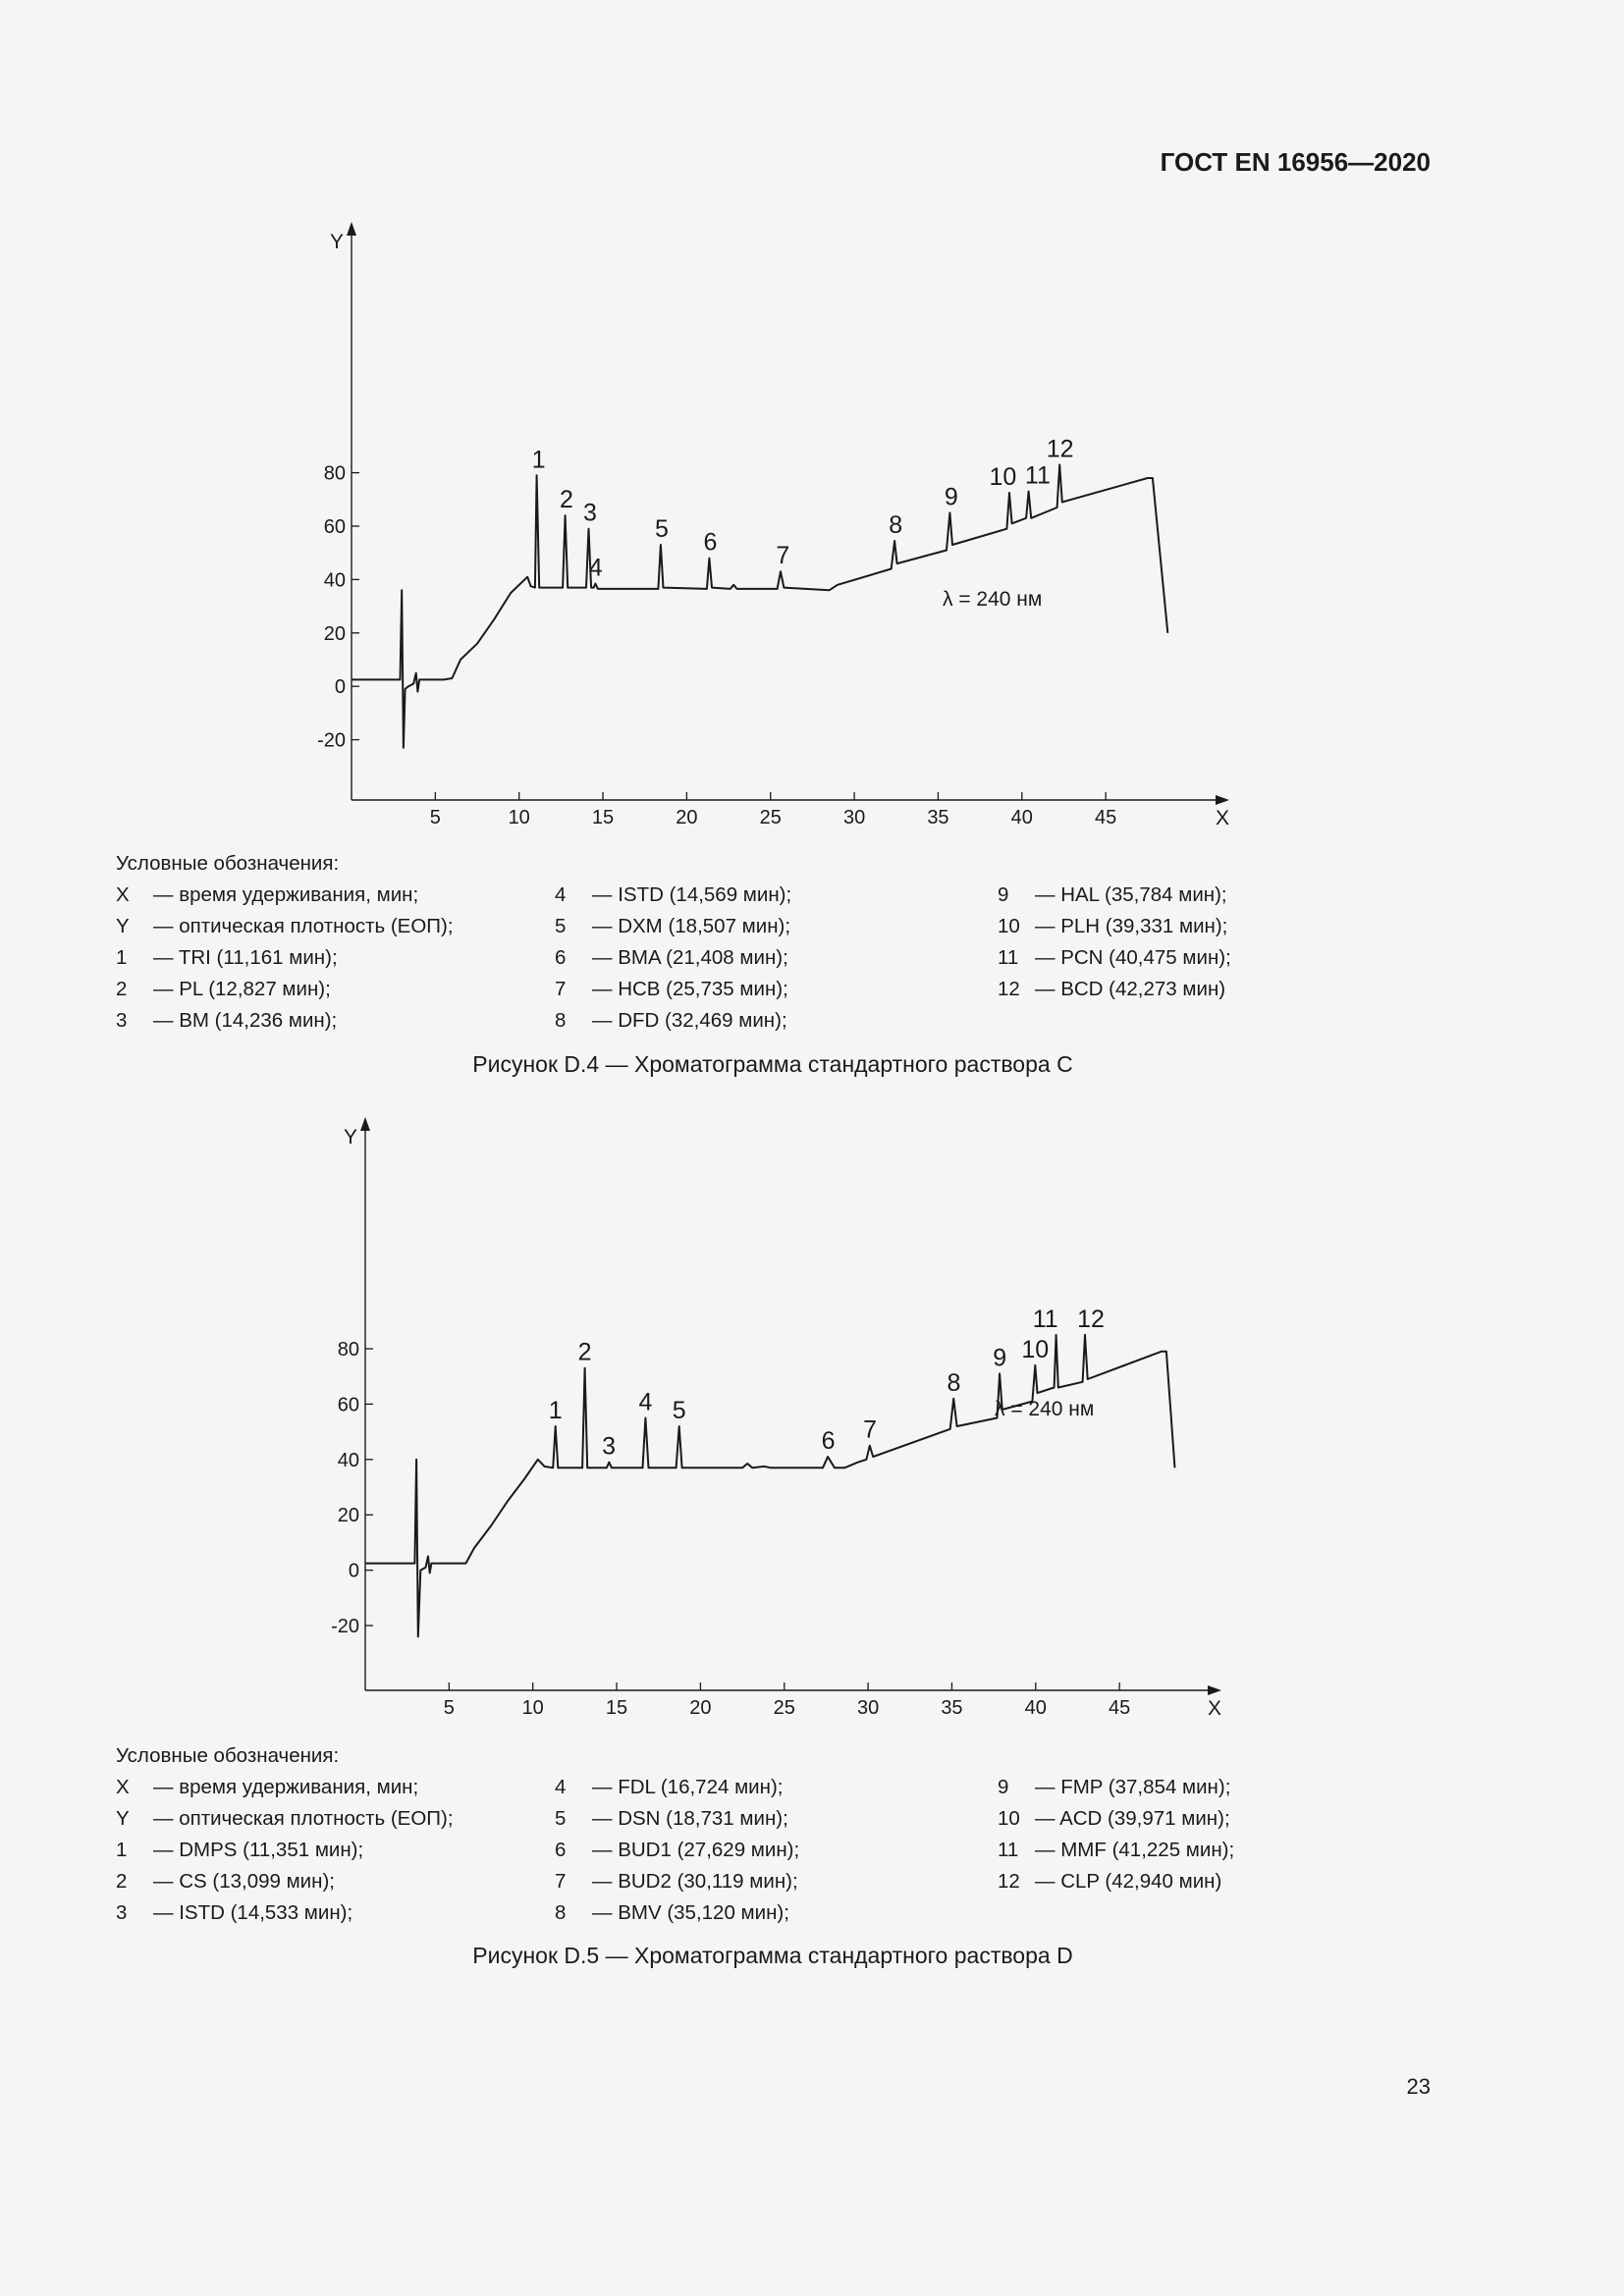  I want to click on legend-key: 8, so click(561, 1912).